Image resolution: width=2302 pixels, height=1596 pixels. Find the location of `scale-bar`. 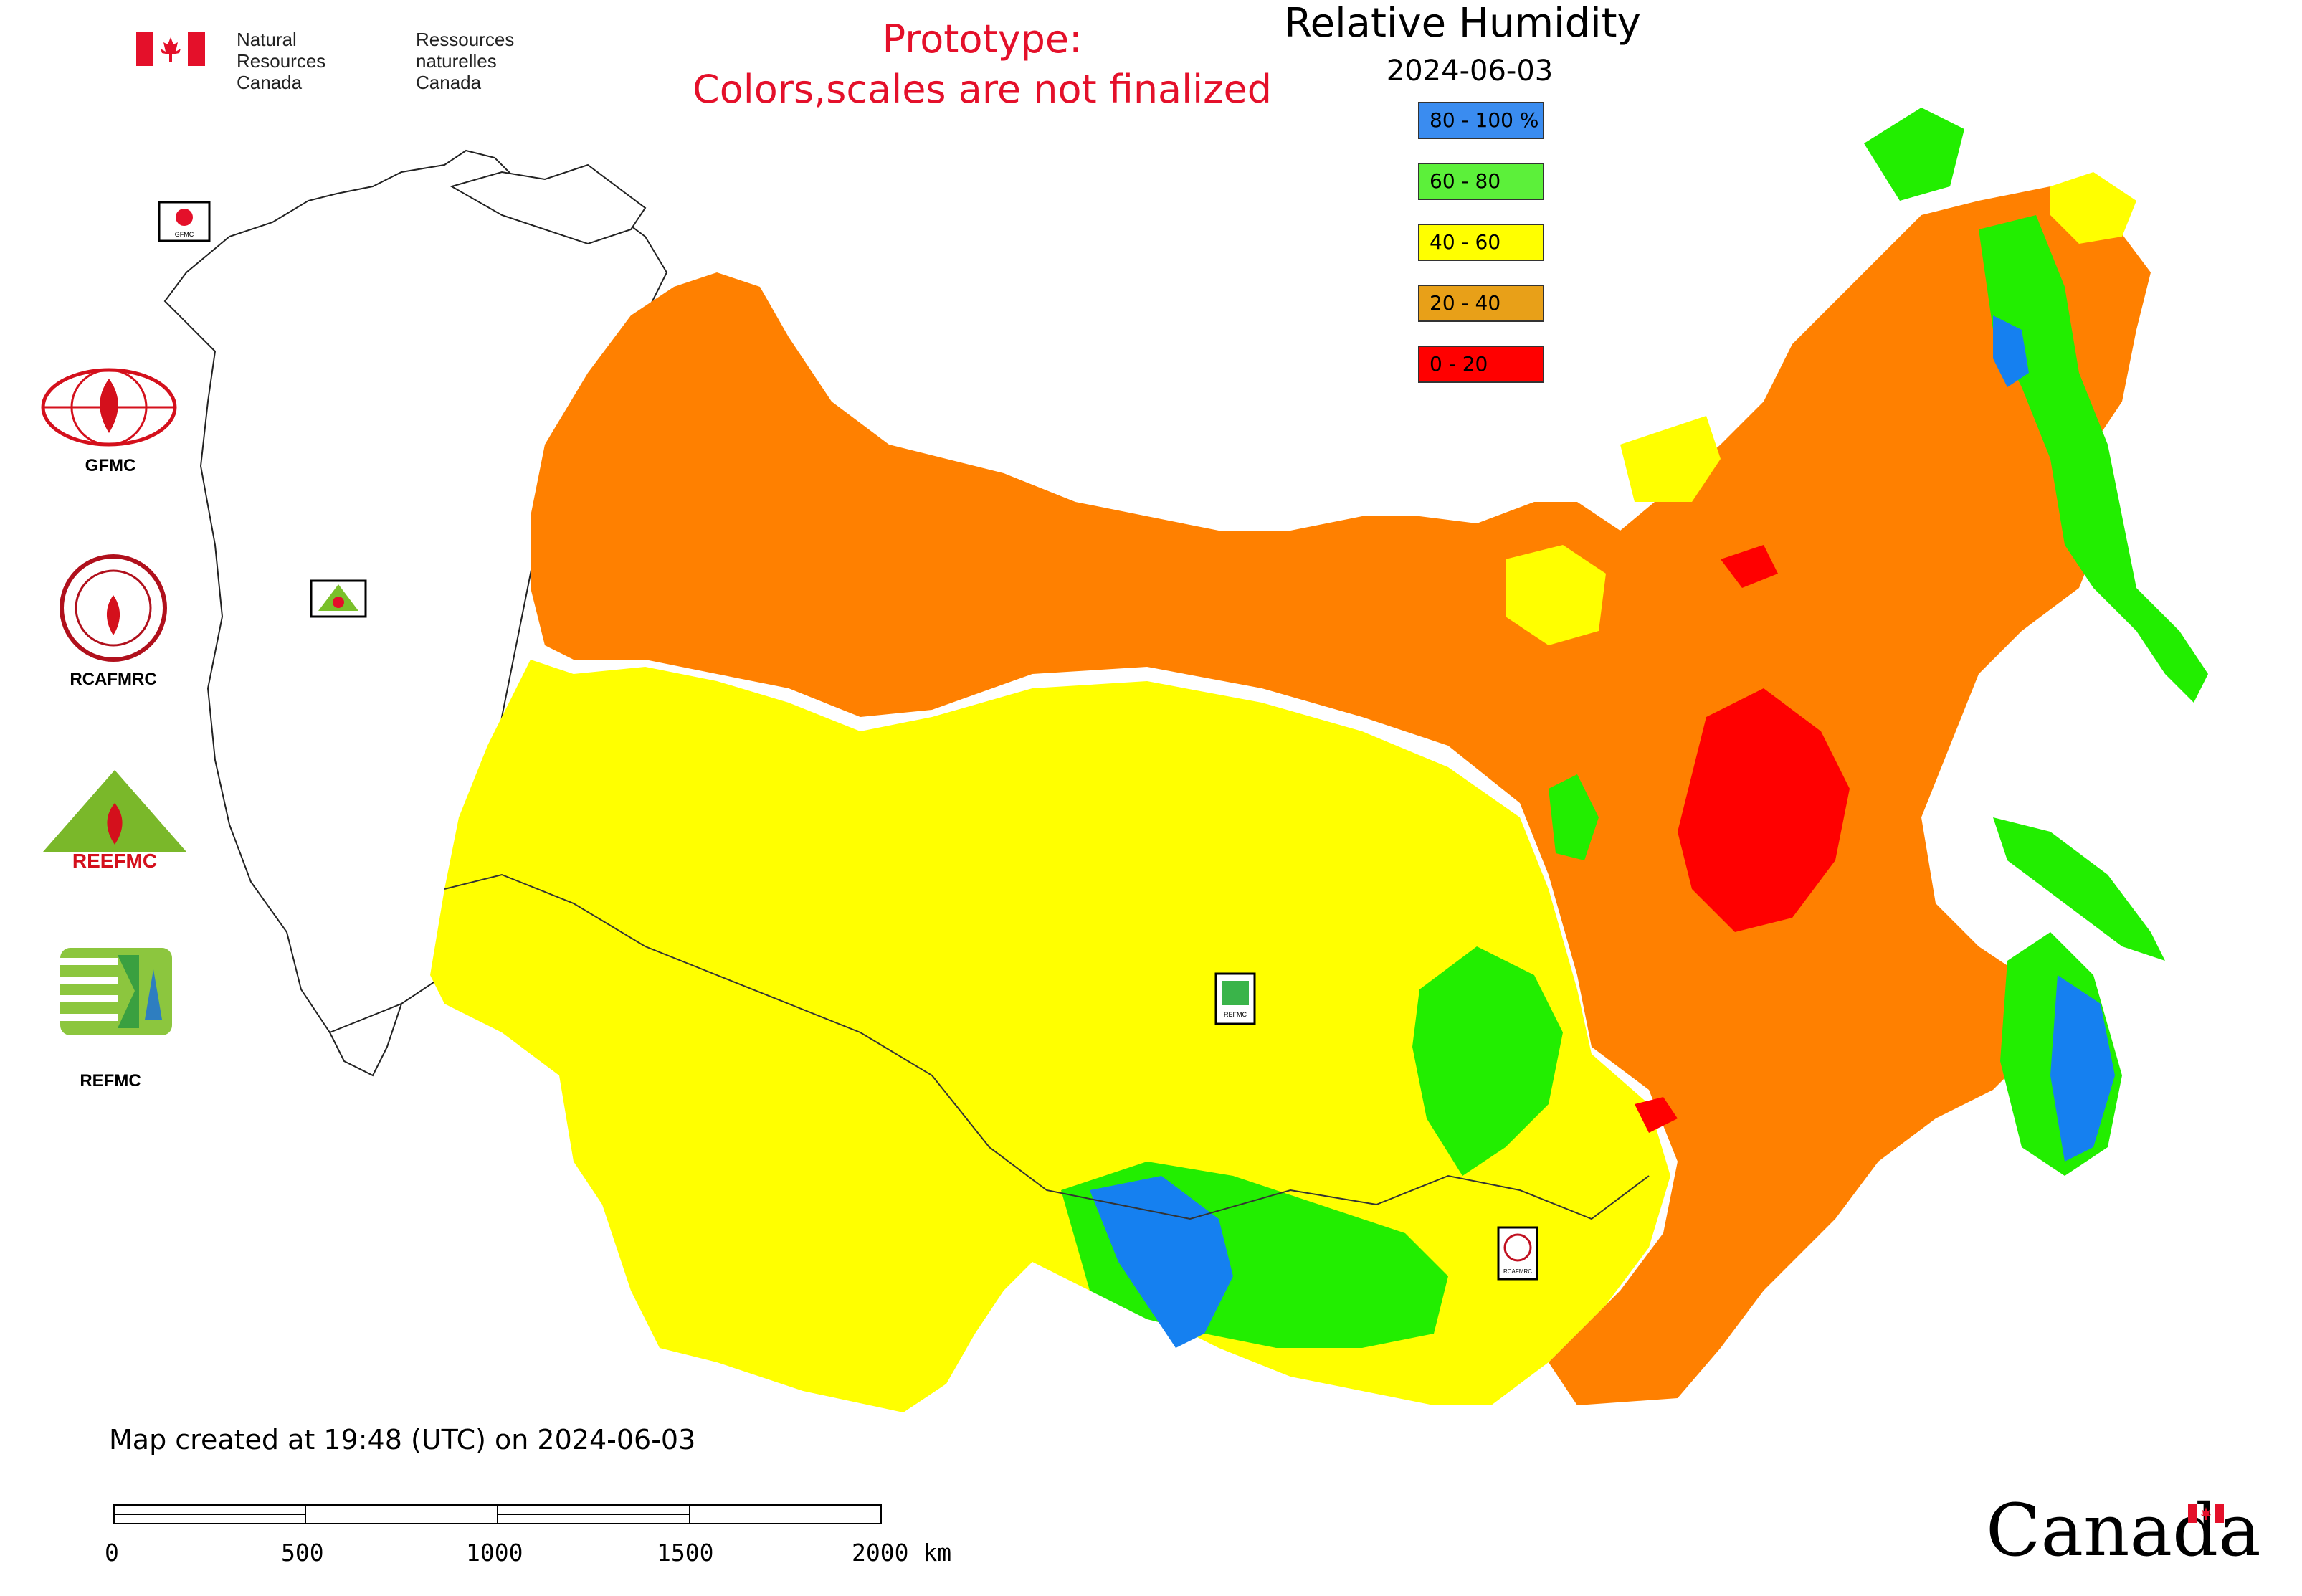

scale-bar is located at coordinates (498, 1514).